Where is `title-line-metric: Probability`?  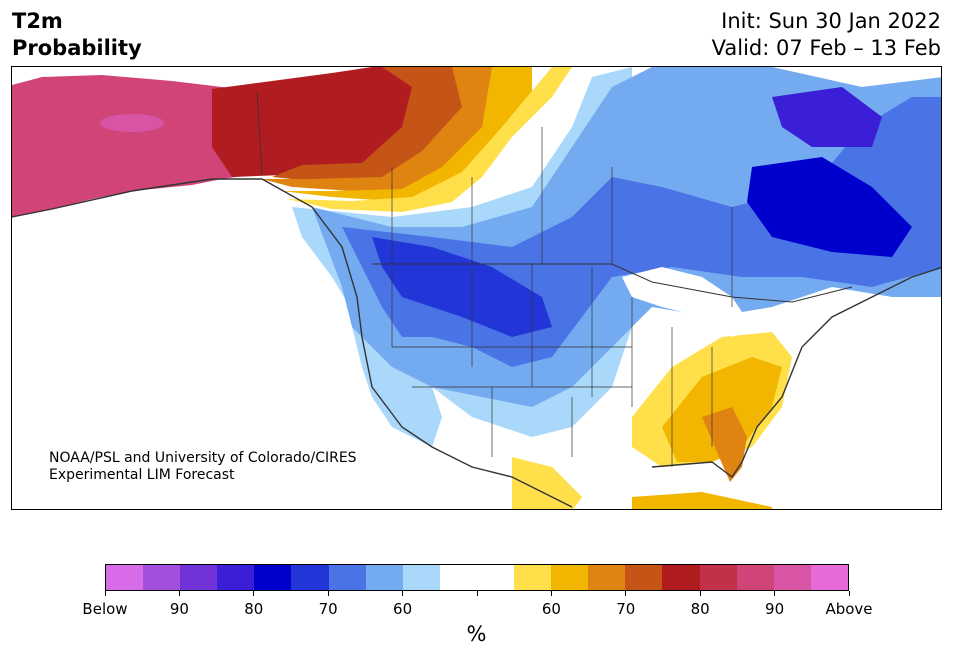 title-line-metric: Probability is located at coordinates (77, 48).